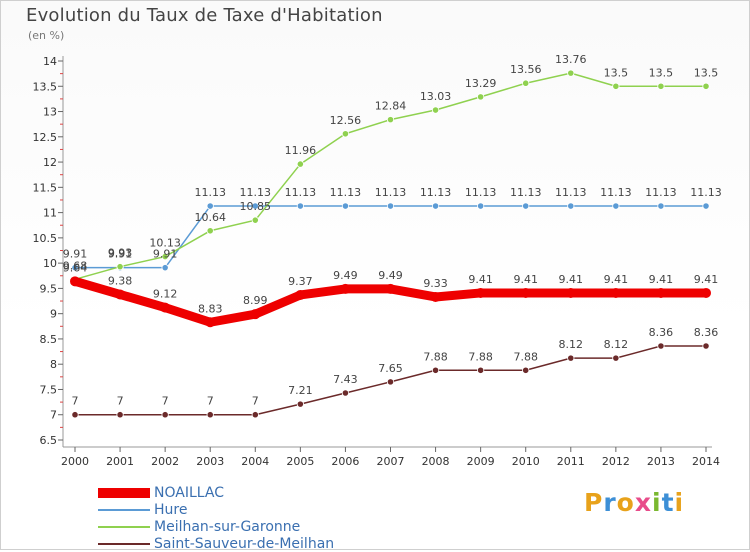 This screenshot has width=750, height=552. Describe the element at coordinates (124, 526) in the screenshot. I see `legend-swatch` at that location.